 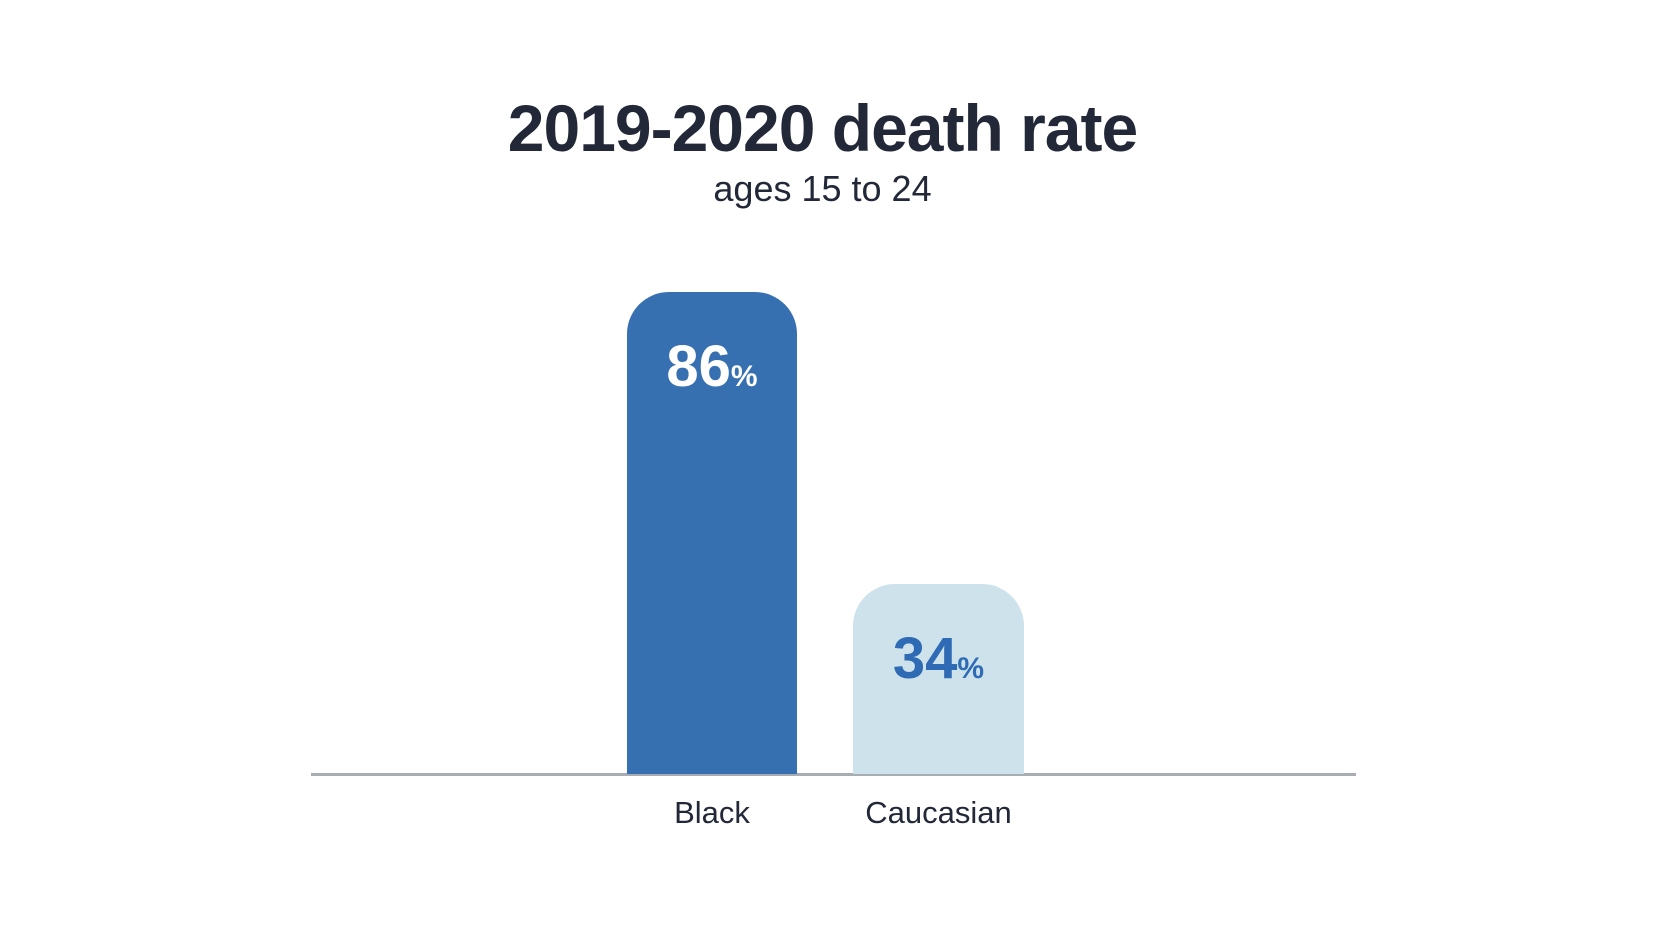 I want to click on bar-caucasian: 34%, so click(x=938, y=679).